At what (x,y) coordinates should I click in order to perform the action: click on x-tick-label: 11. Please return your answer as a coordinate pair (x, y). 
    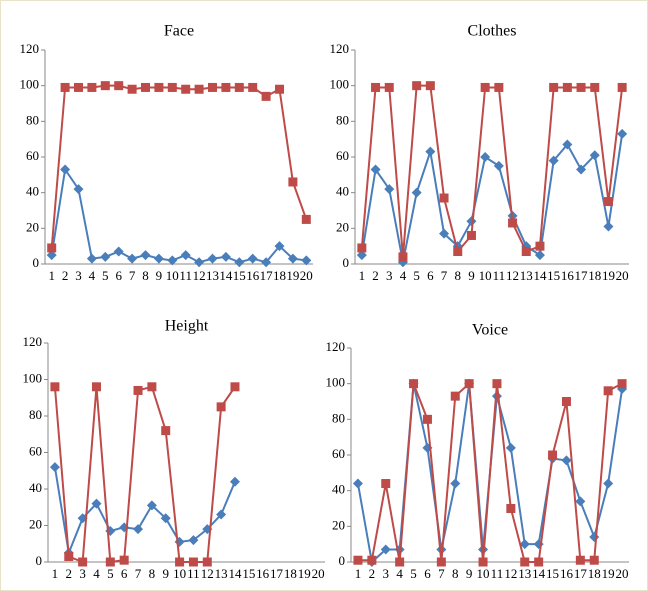
    Looking at the image, I should click on (185, 275).